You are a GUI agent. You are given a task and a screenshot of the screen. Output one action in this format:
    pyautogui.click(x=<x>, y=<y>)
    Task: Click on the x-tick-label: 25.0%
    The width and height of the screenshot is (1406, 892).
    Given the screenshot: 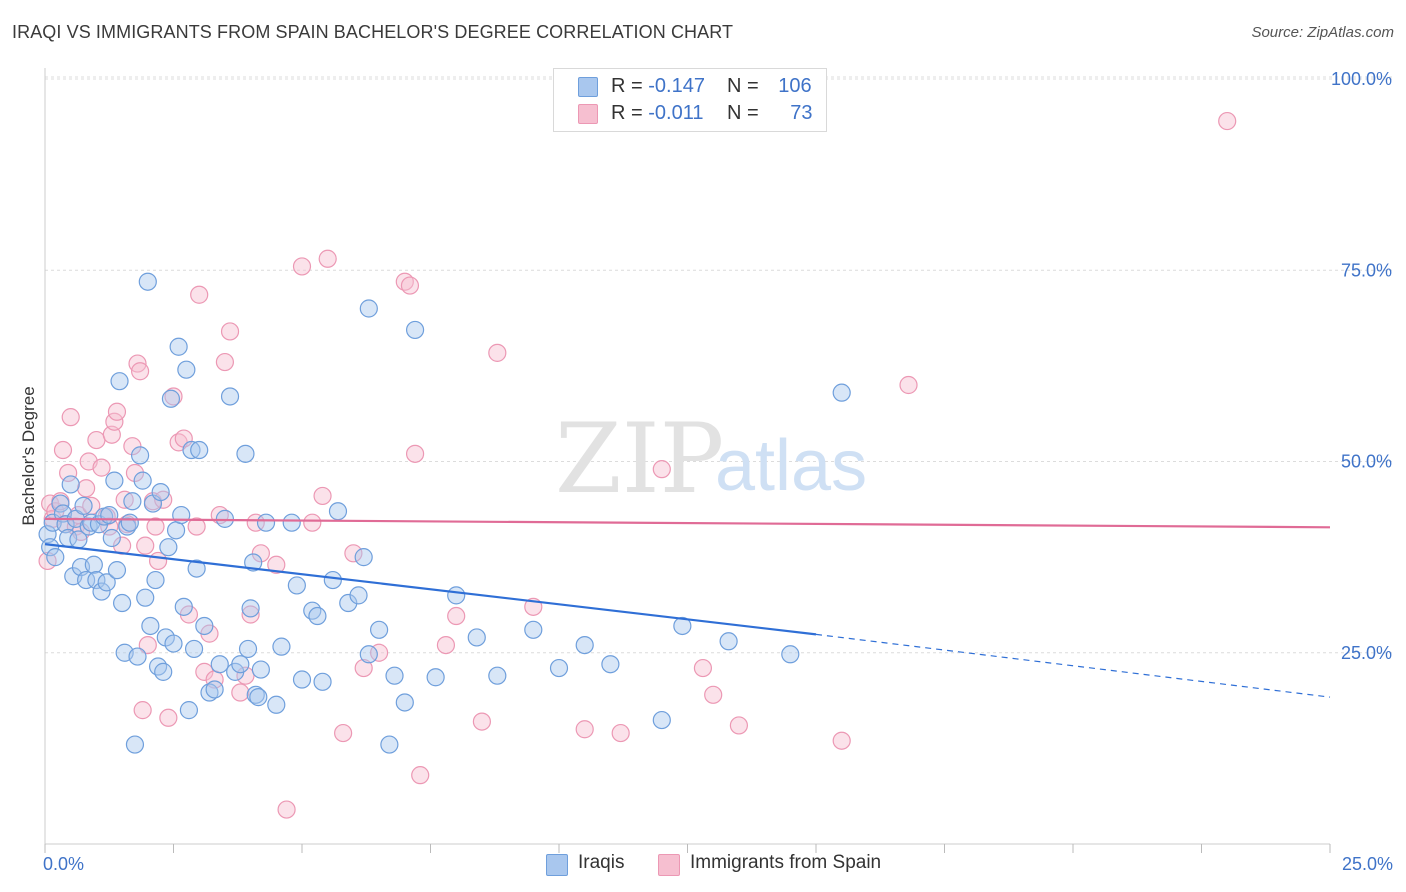 What is the action you would take?
    pyautogui.click(x=1367, y=864)
    